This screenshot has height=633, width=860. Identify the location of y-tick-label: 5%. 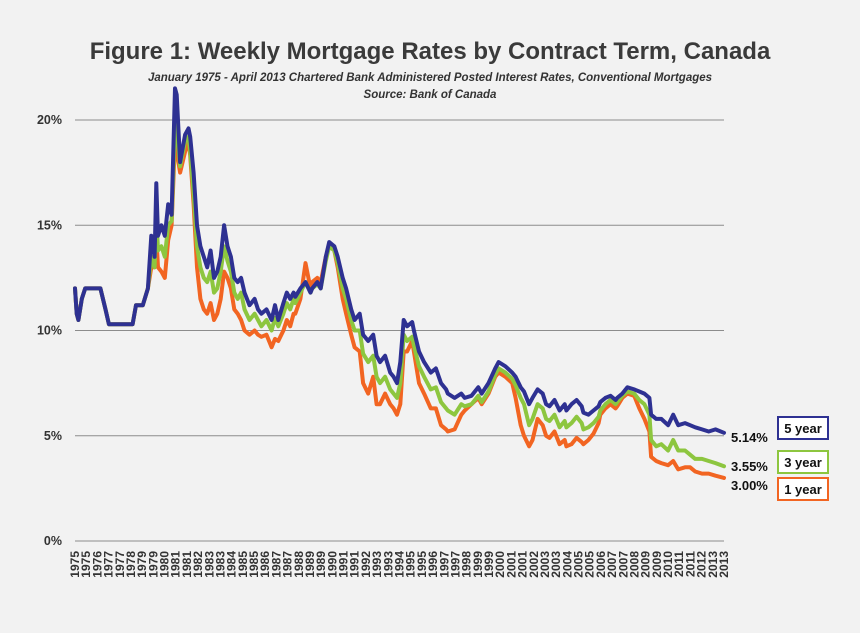
(53, 436).